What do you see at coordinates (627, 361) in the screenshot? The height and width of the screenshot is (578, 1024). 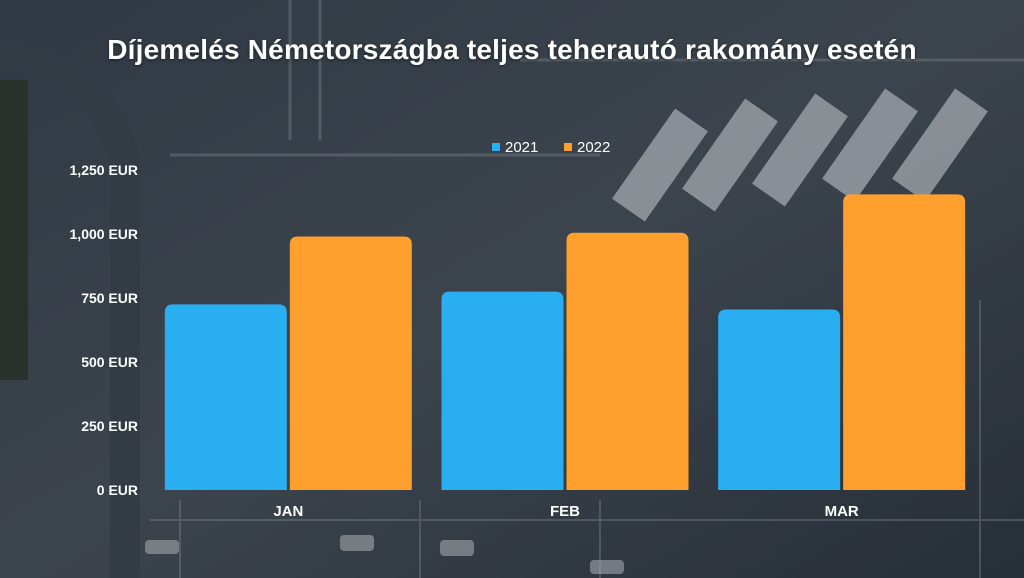 I see `bar-2022-feb` at bounding box center [627, 361].